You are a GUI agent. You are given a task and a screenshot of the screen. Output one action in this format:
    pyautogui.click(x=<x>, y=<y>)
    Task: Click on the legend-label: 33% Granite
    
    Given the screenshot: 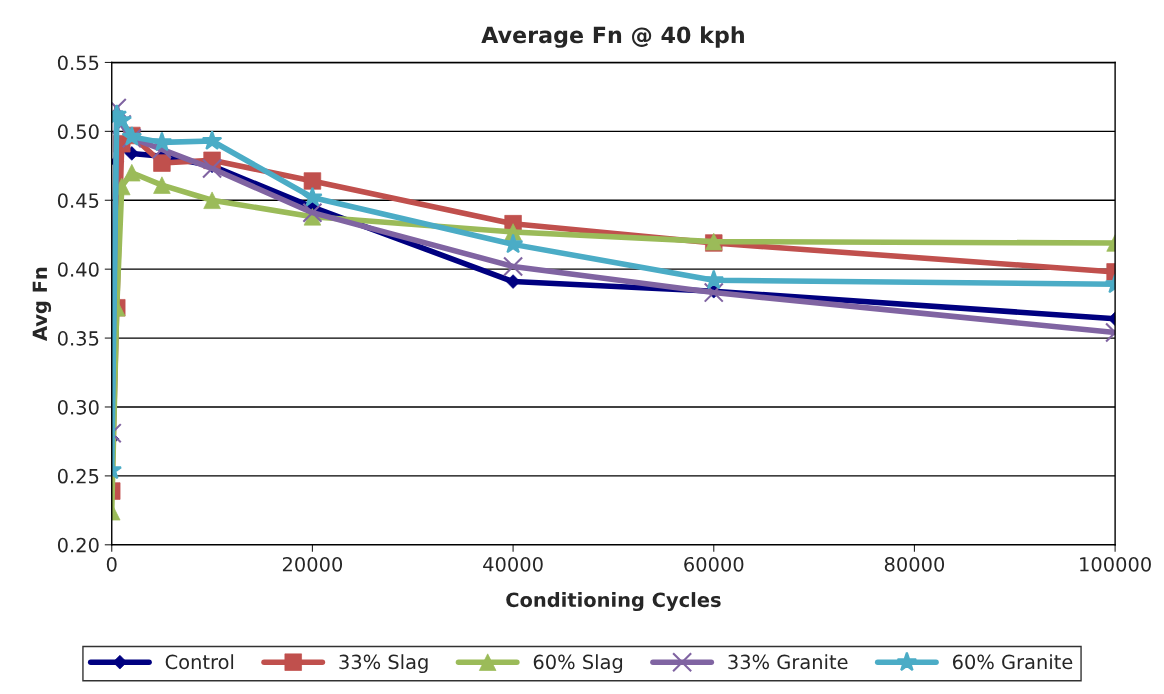 What is the action you would take?
    pyautogui.click(x=788, y=662)
    